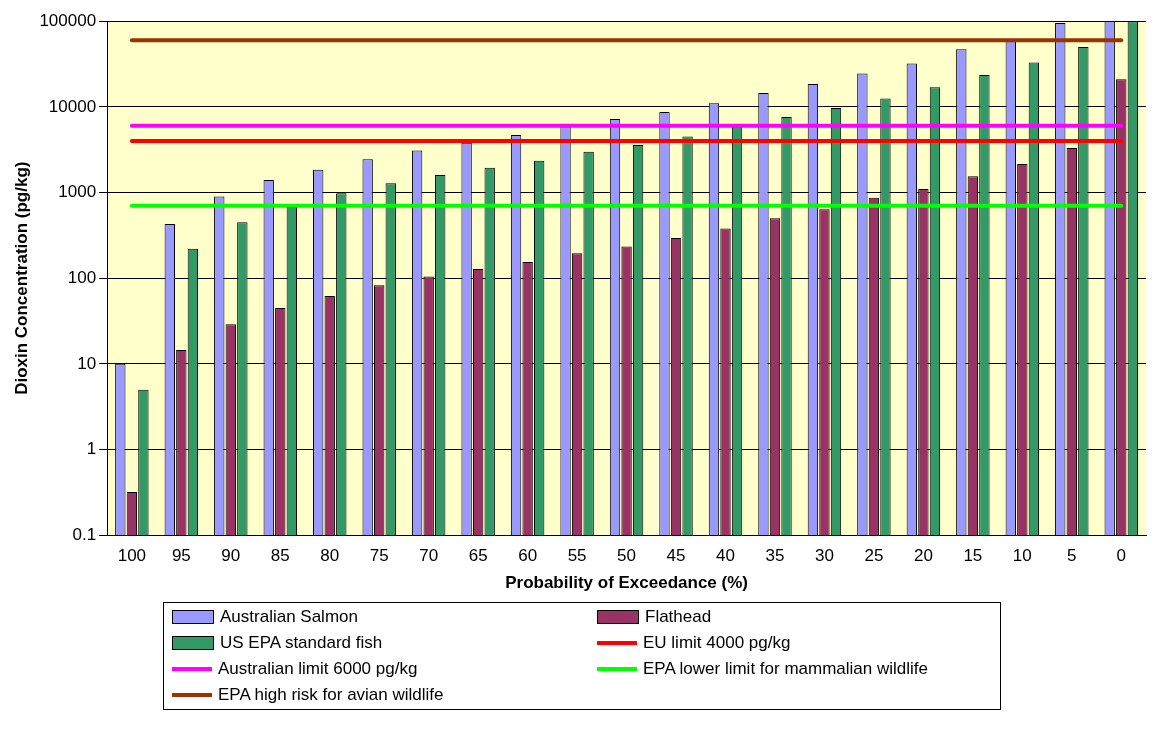  What do you see at coordinates (379, 556) in the screenshot?
I see `x-tick-label: 75` at bounding box center [379, 556].